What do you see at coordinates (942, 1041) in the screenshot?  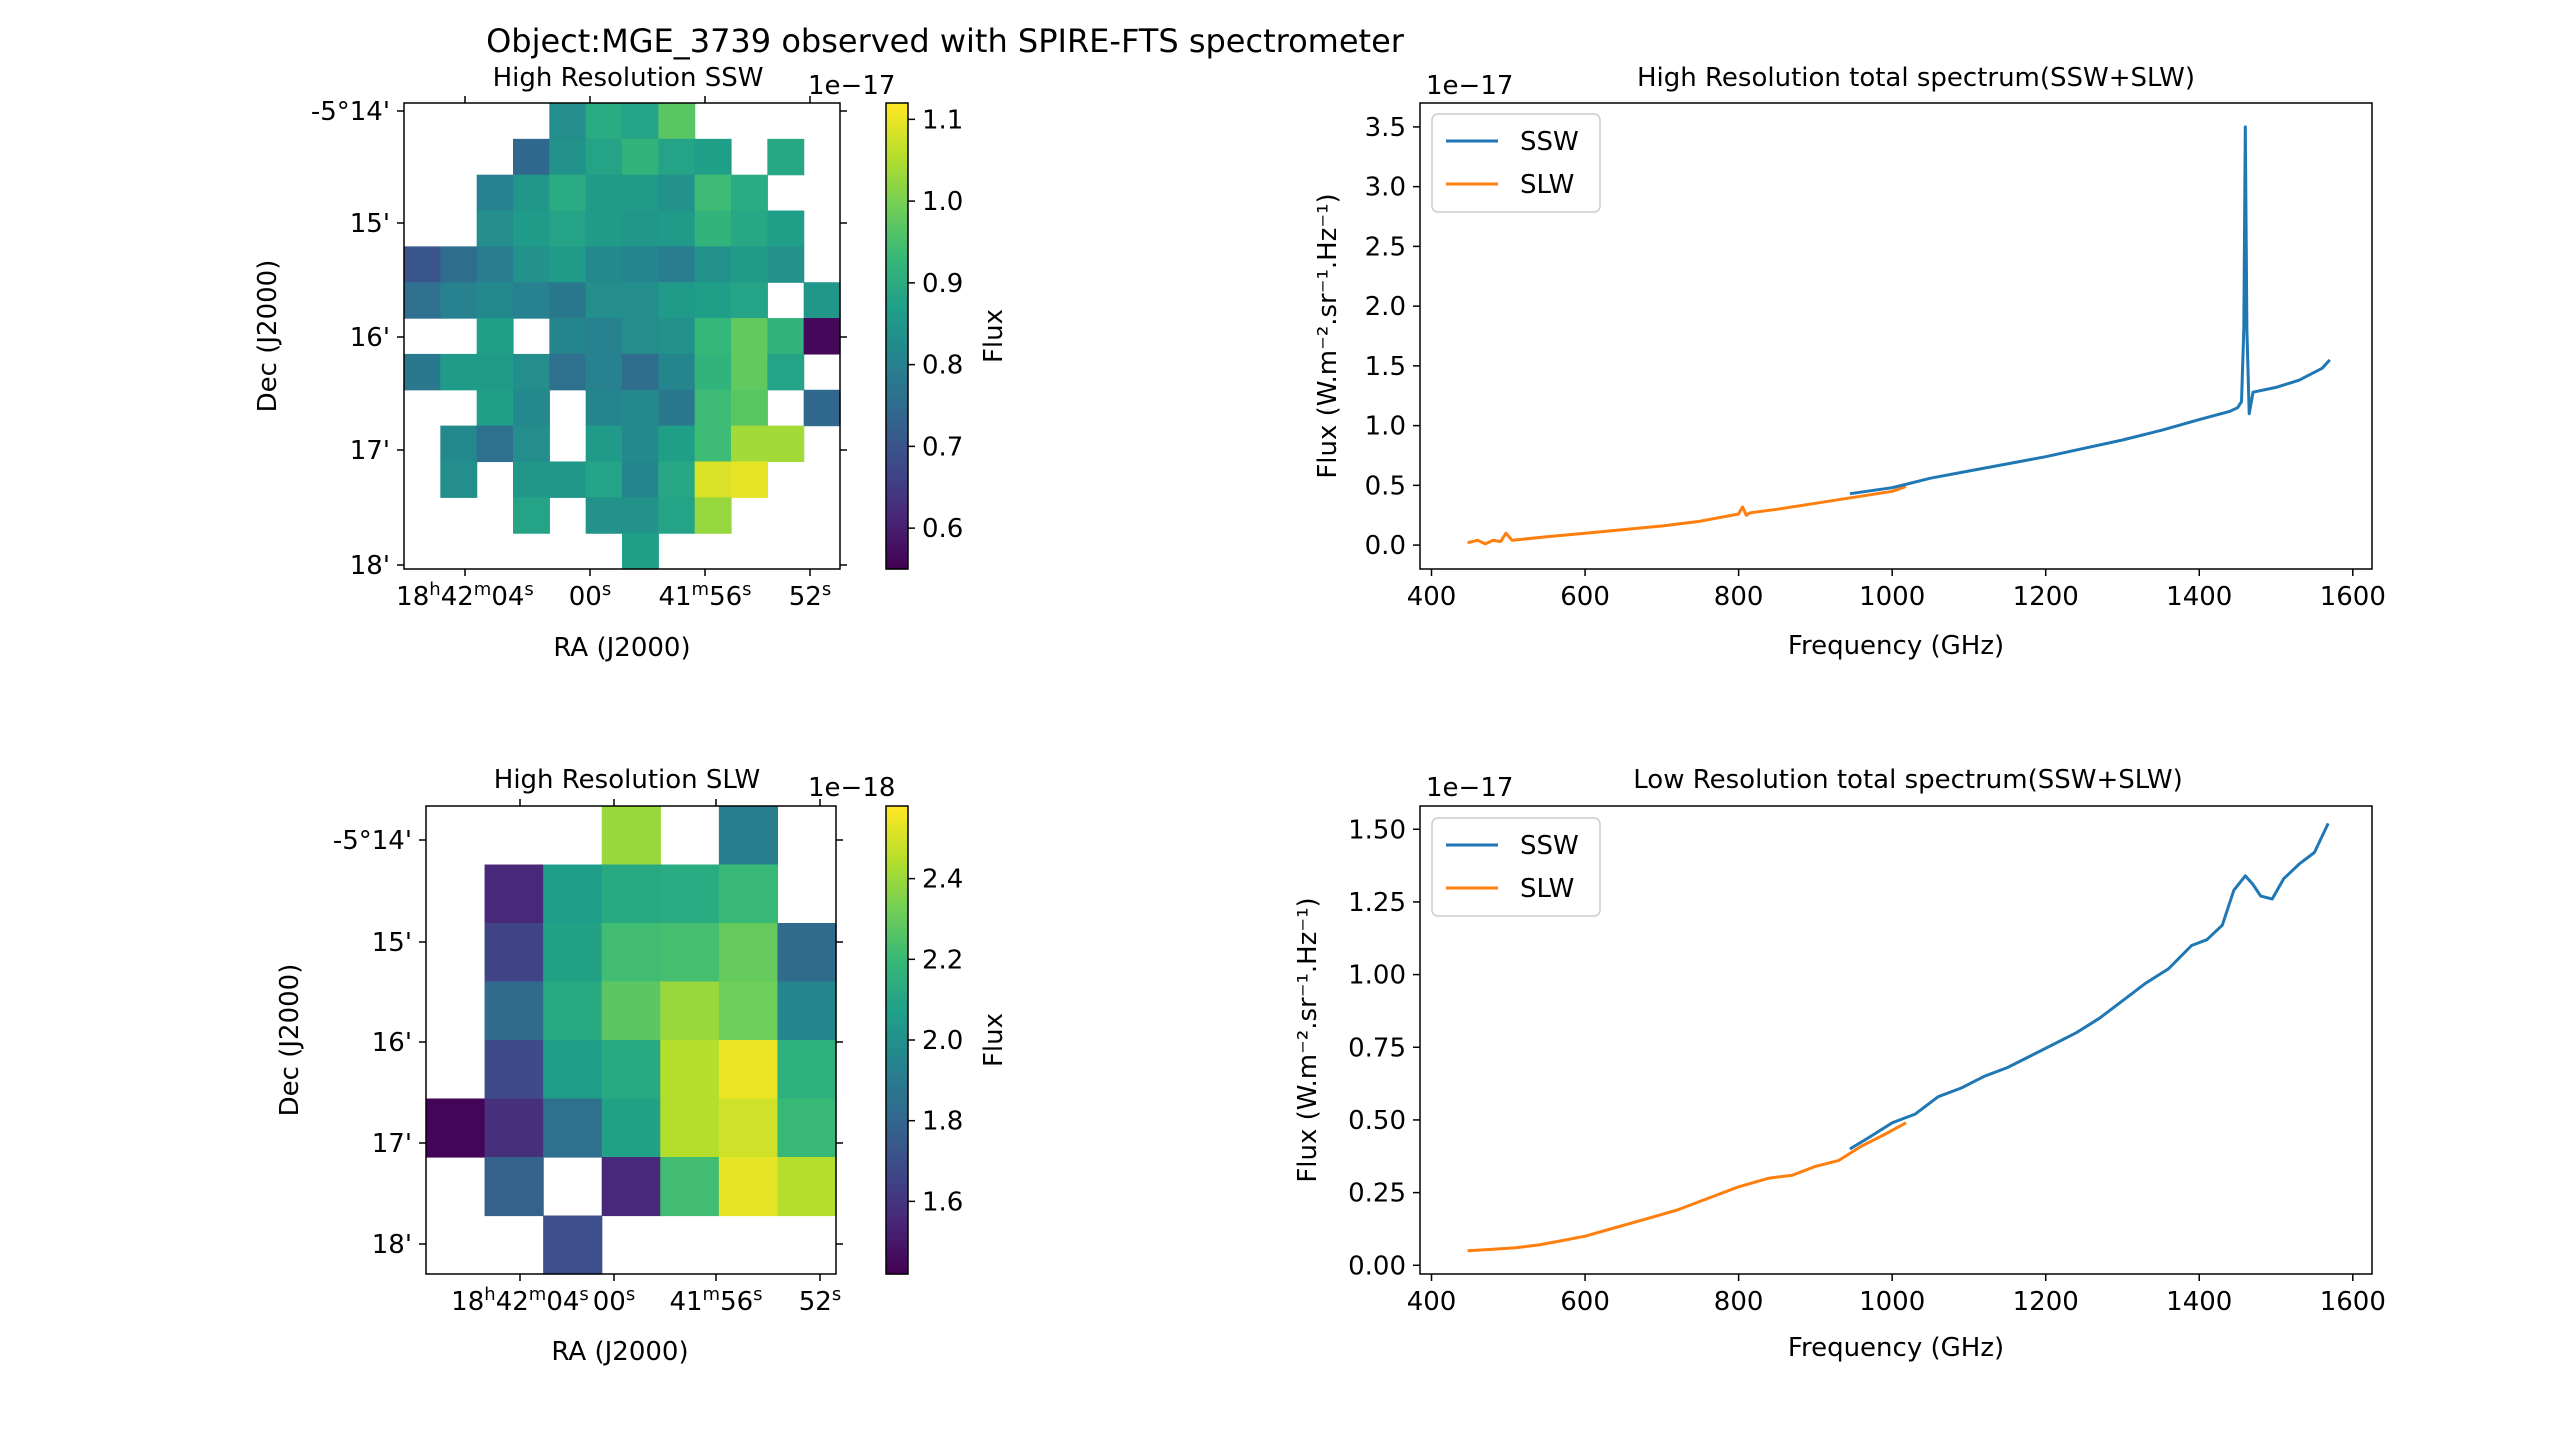 I see `colorbar-tick-label: 2.0` at bounding box center [942, 1041].